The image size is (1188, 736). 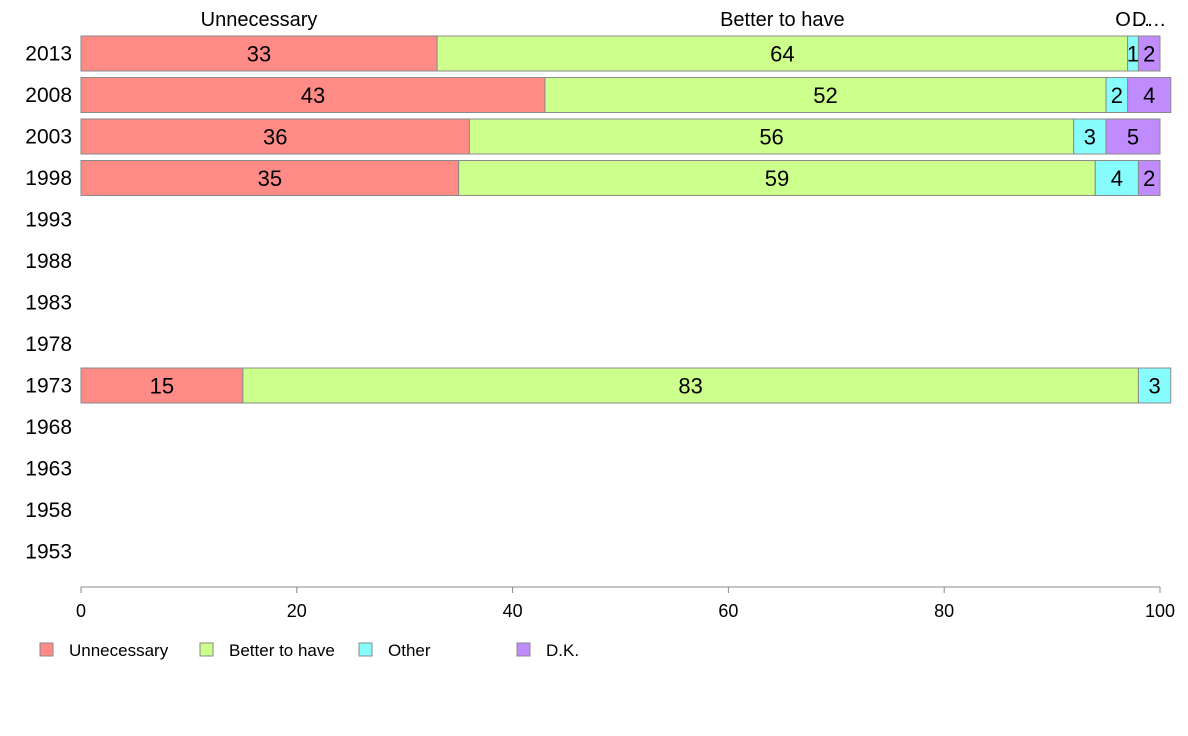 What do you see at coordinates (409, 650) in the screenshot?
I see `legend-label: Other` at bounding box center [409, 650].